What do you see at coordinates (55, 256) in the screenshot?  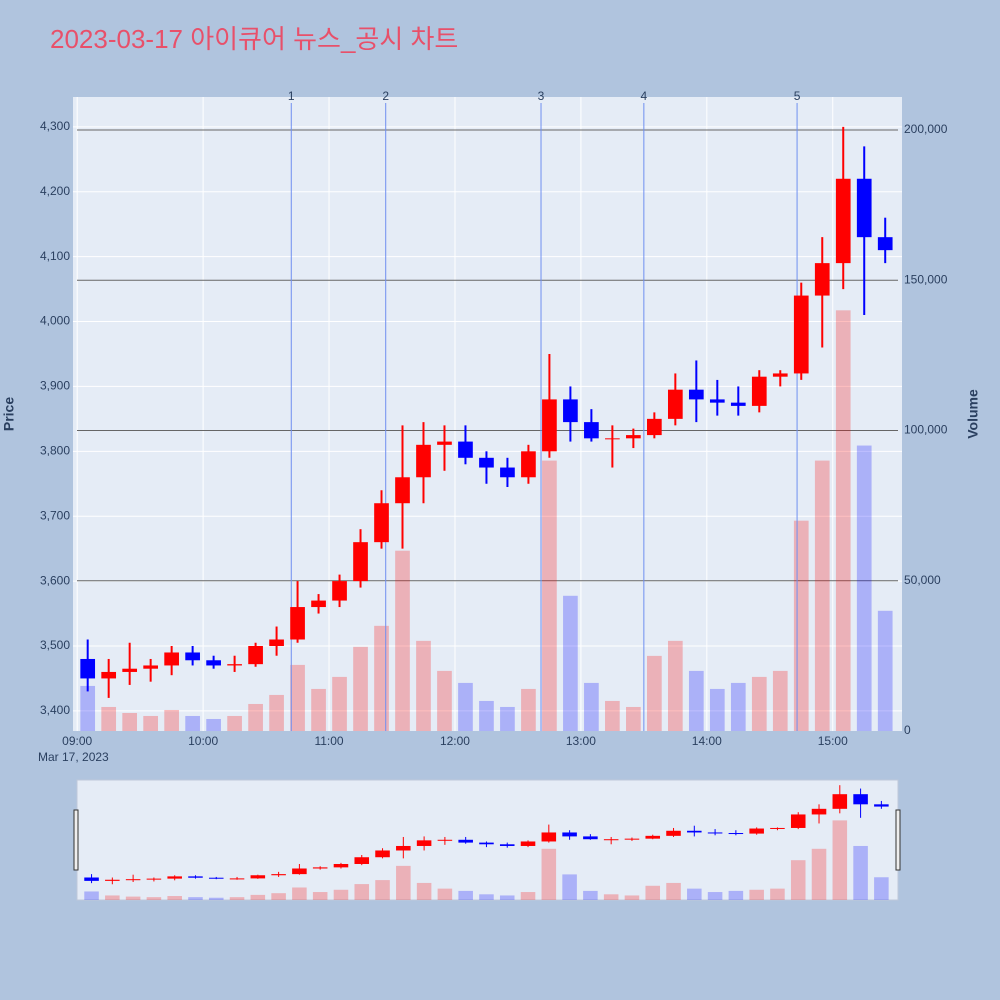 I see `y-tick-label: 4,100` at bounding box center [55, 256].